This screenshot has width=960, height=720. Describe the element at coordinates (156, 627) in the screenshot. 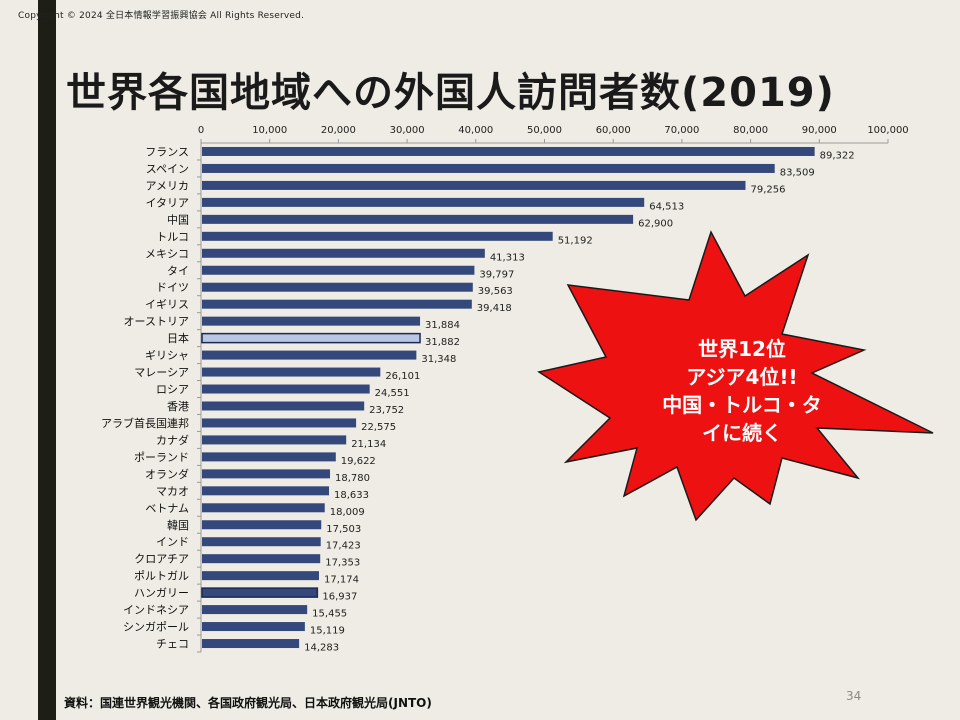

I see `category-label: シンガポール` at that location.